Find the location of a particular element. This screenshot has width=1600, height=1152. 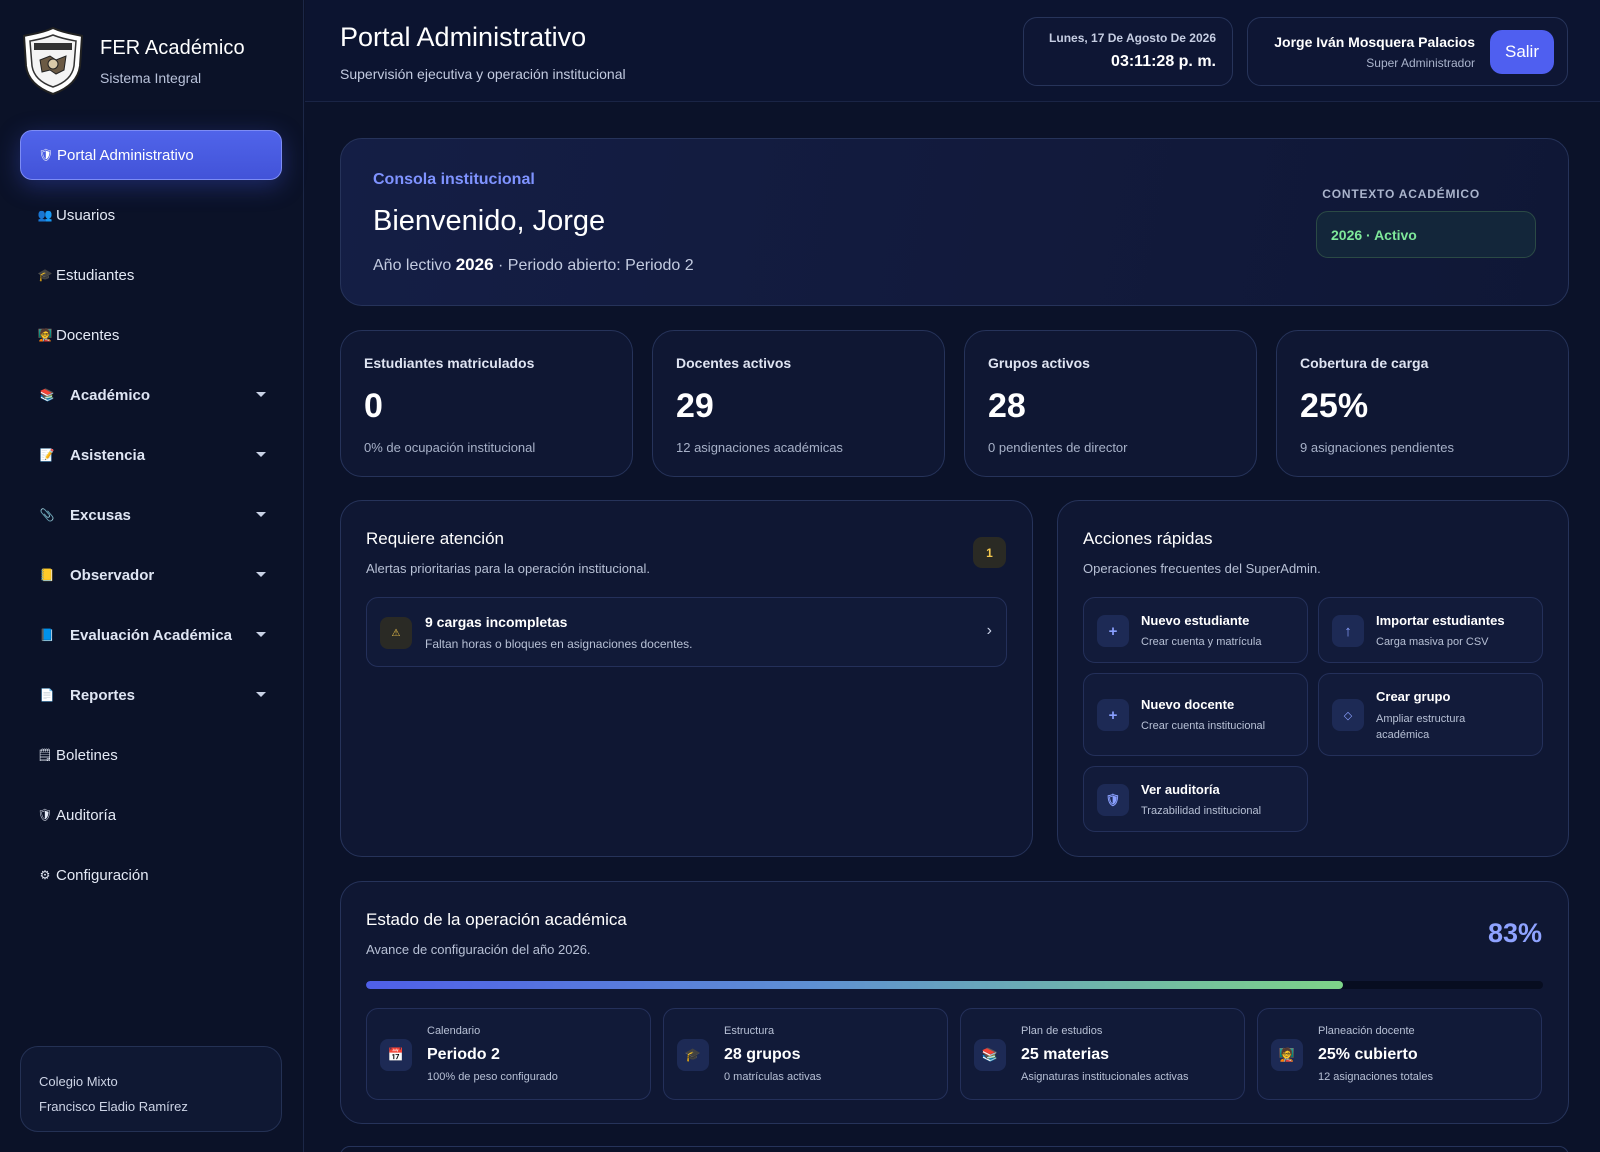

sidebar-item-asistencia: 📝 Asistencia is located at coordinates (151, 455).